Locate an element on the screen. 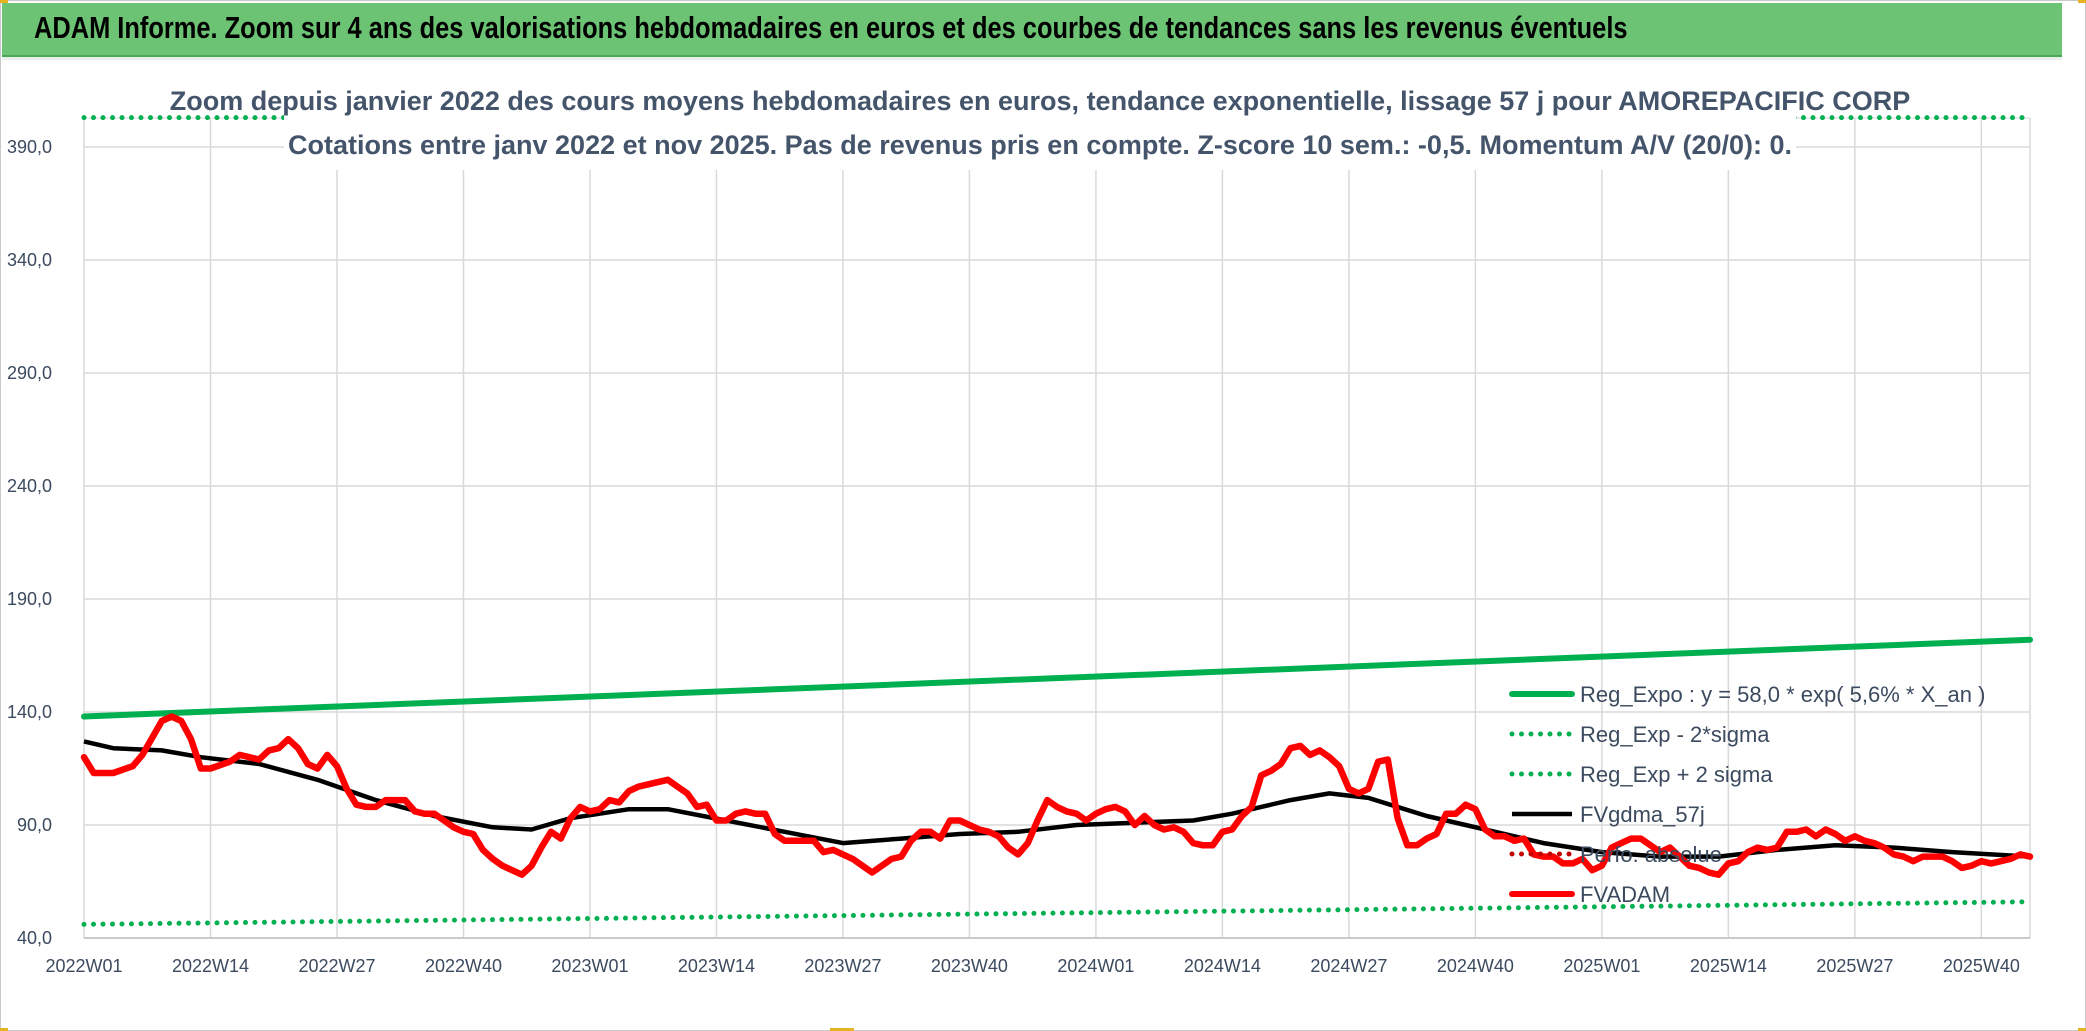 Image resolution: width=2086 pixels, height=1031 pixels. series-line-reg_expo is located at coordinates (1057, 678).